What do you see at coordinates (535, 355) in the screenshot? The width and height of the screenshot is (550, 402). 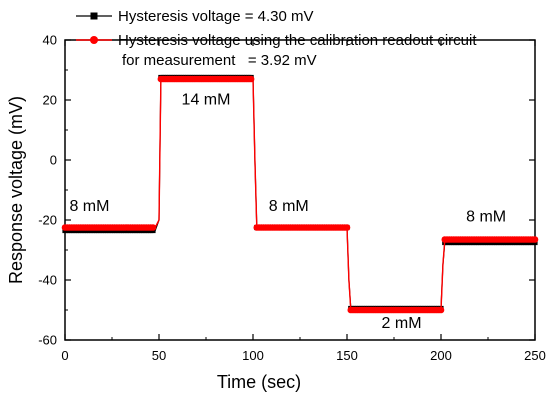 I see `x-tick-label: 250` at bounding box center [535, 355].